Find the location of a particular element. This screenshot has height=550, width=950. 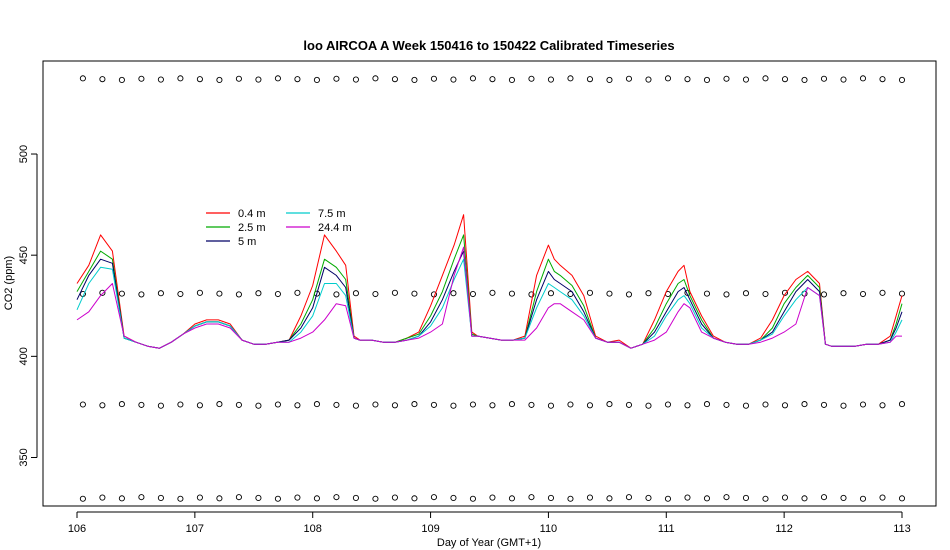

legend-label: 24.4 m is located at coordinates (335, 228).